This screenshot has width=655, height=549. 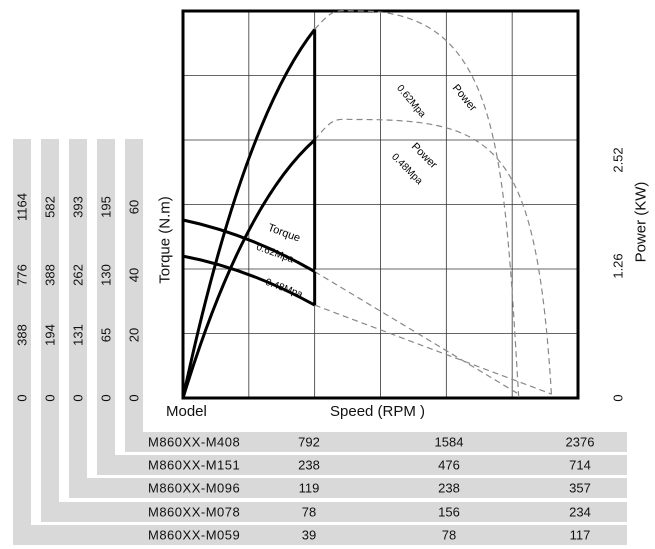 I want to click on x-axis-title: Speed (RPM ), so click(x=378, y=411).